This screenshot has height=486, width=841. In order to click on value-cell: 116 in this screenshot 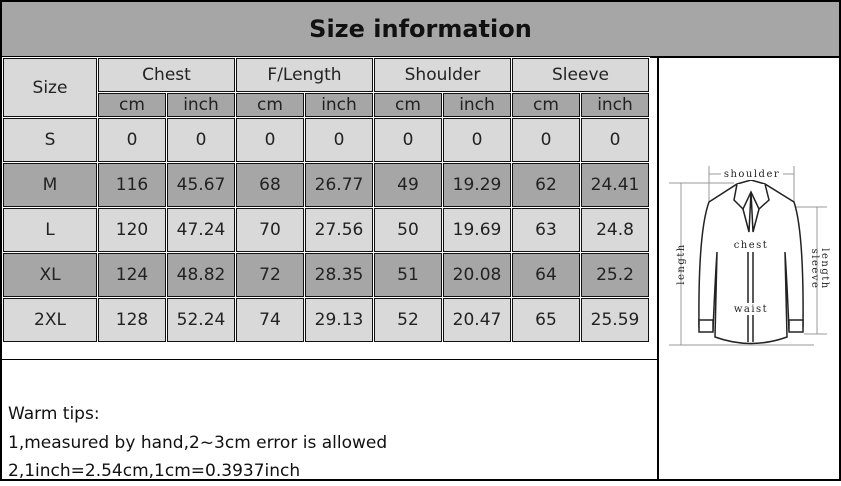, I will do `click(132, 185)`.